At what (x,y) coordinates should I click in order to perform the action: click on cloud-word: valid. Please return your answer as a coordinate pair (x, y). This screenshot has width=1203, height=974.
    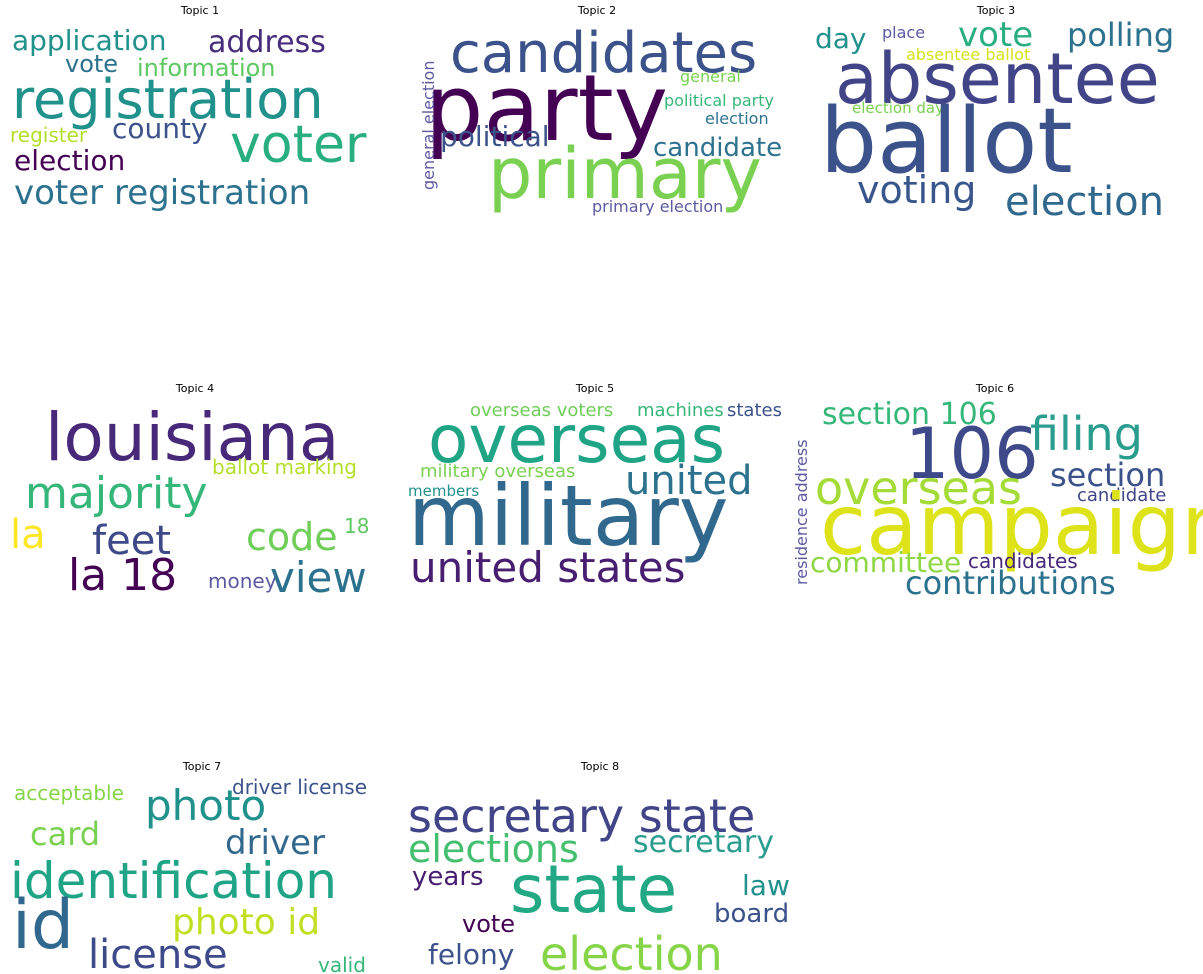
    Looking at the image, I should click on (342, 963).